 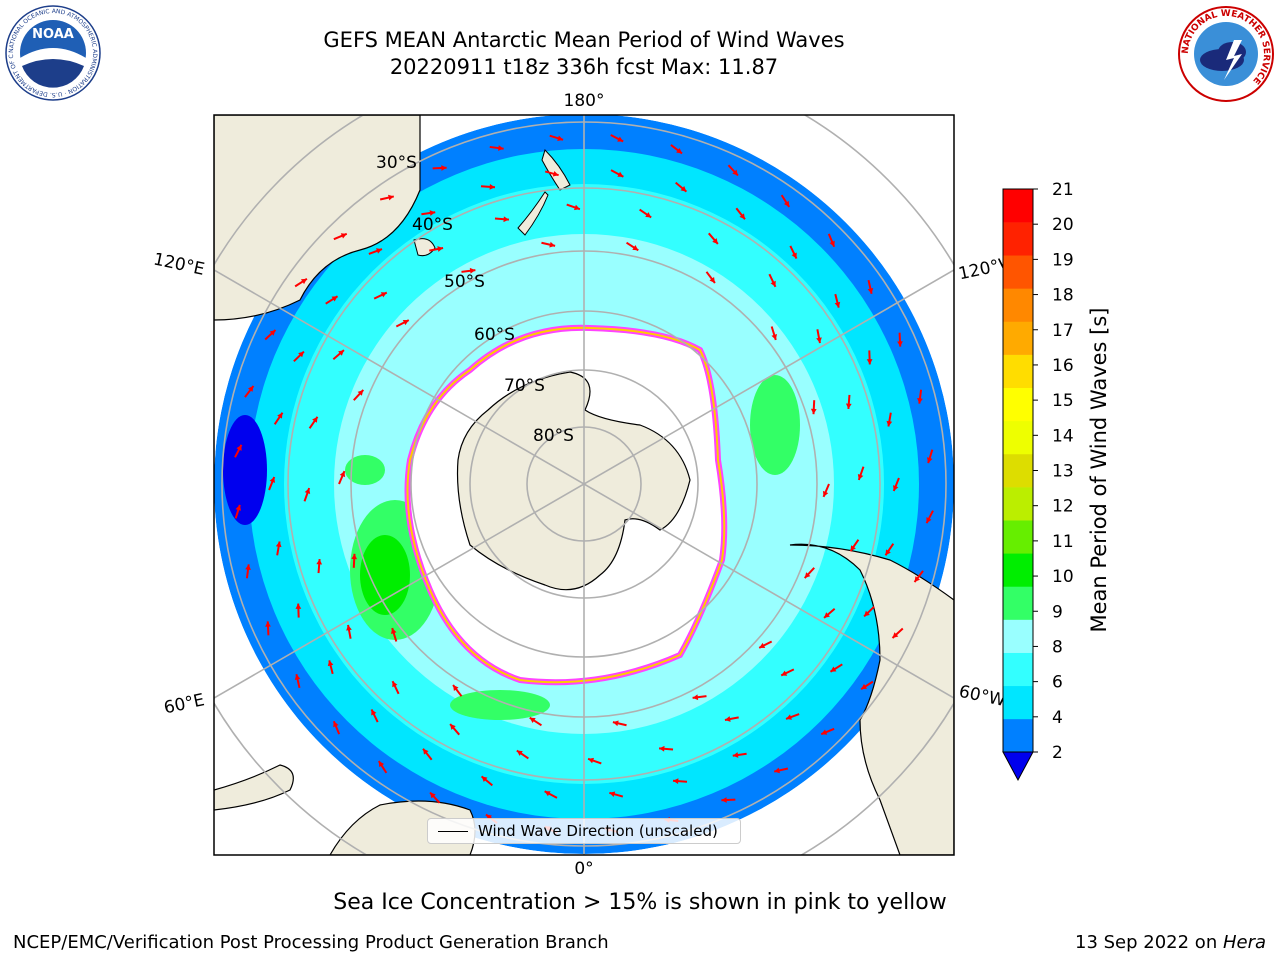 What do you see at coordinates (396, 163) in the screenshot?
I see `lat-label-30s: 30°S` at bounding box center [396, 163].